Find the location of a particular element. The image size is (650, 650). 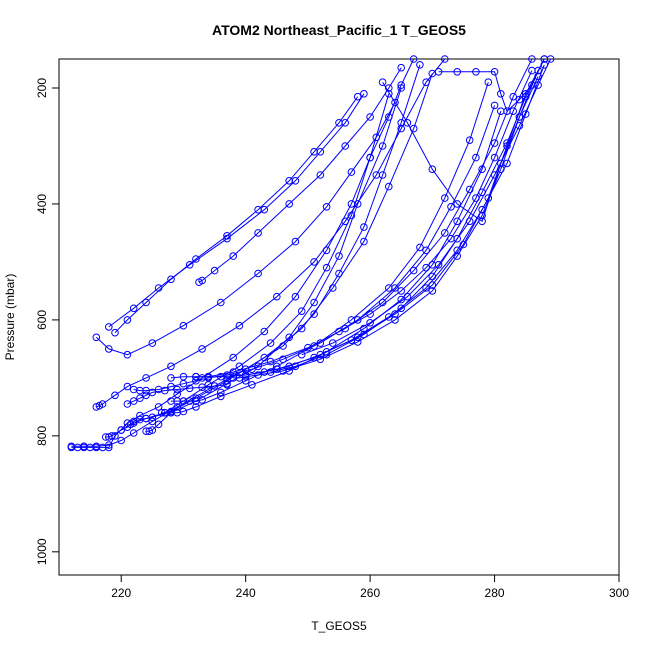

x-tick-label: 300 is located at coordinates (619, 593).